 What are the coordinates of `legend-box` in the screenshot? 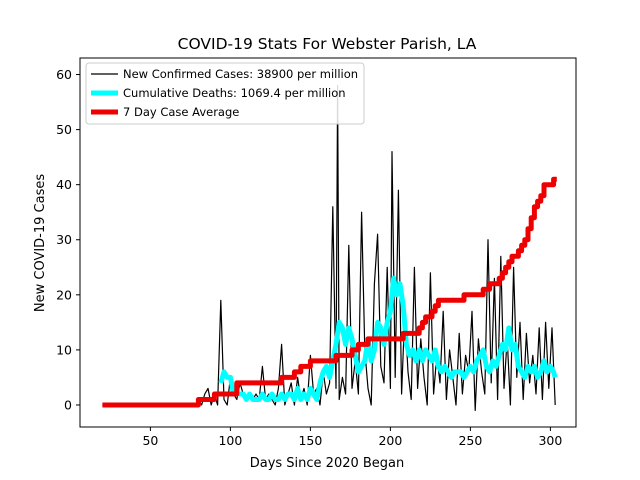 It's located at (225, 93).